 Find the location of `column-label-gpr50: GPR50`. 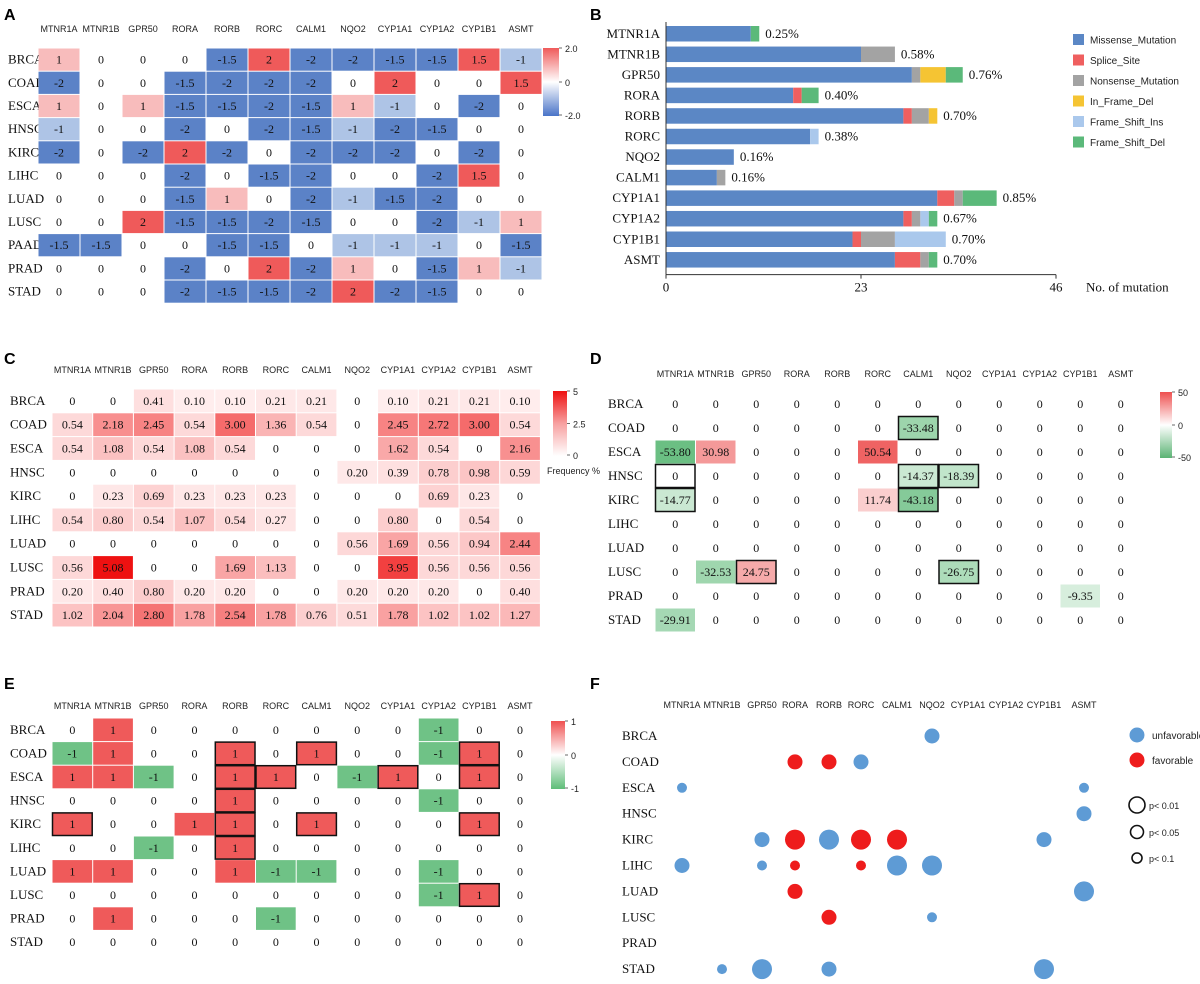

column-label-gpr50: GPR50 is located at coordinates (762, 705).